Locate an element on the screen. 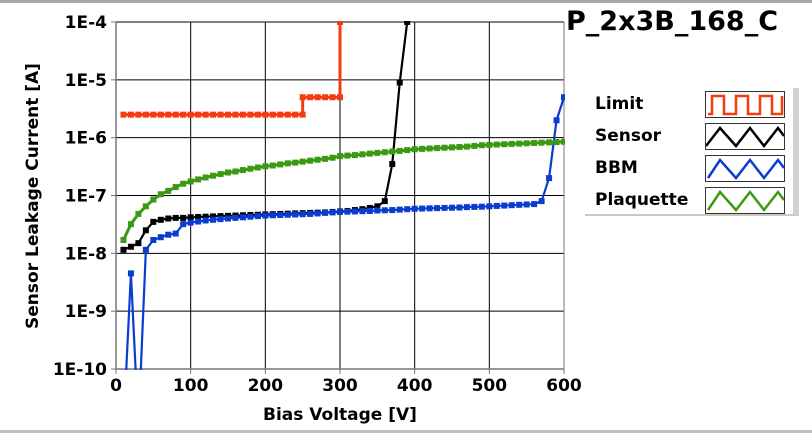  legend-item-sensor: Sensor is located at coordinates (689, 136).